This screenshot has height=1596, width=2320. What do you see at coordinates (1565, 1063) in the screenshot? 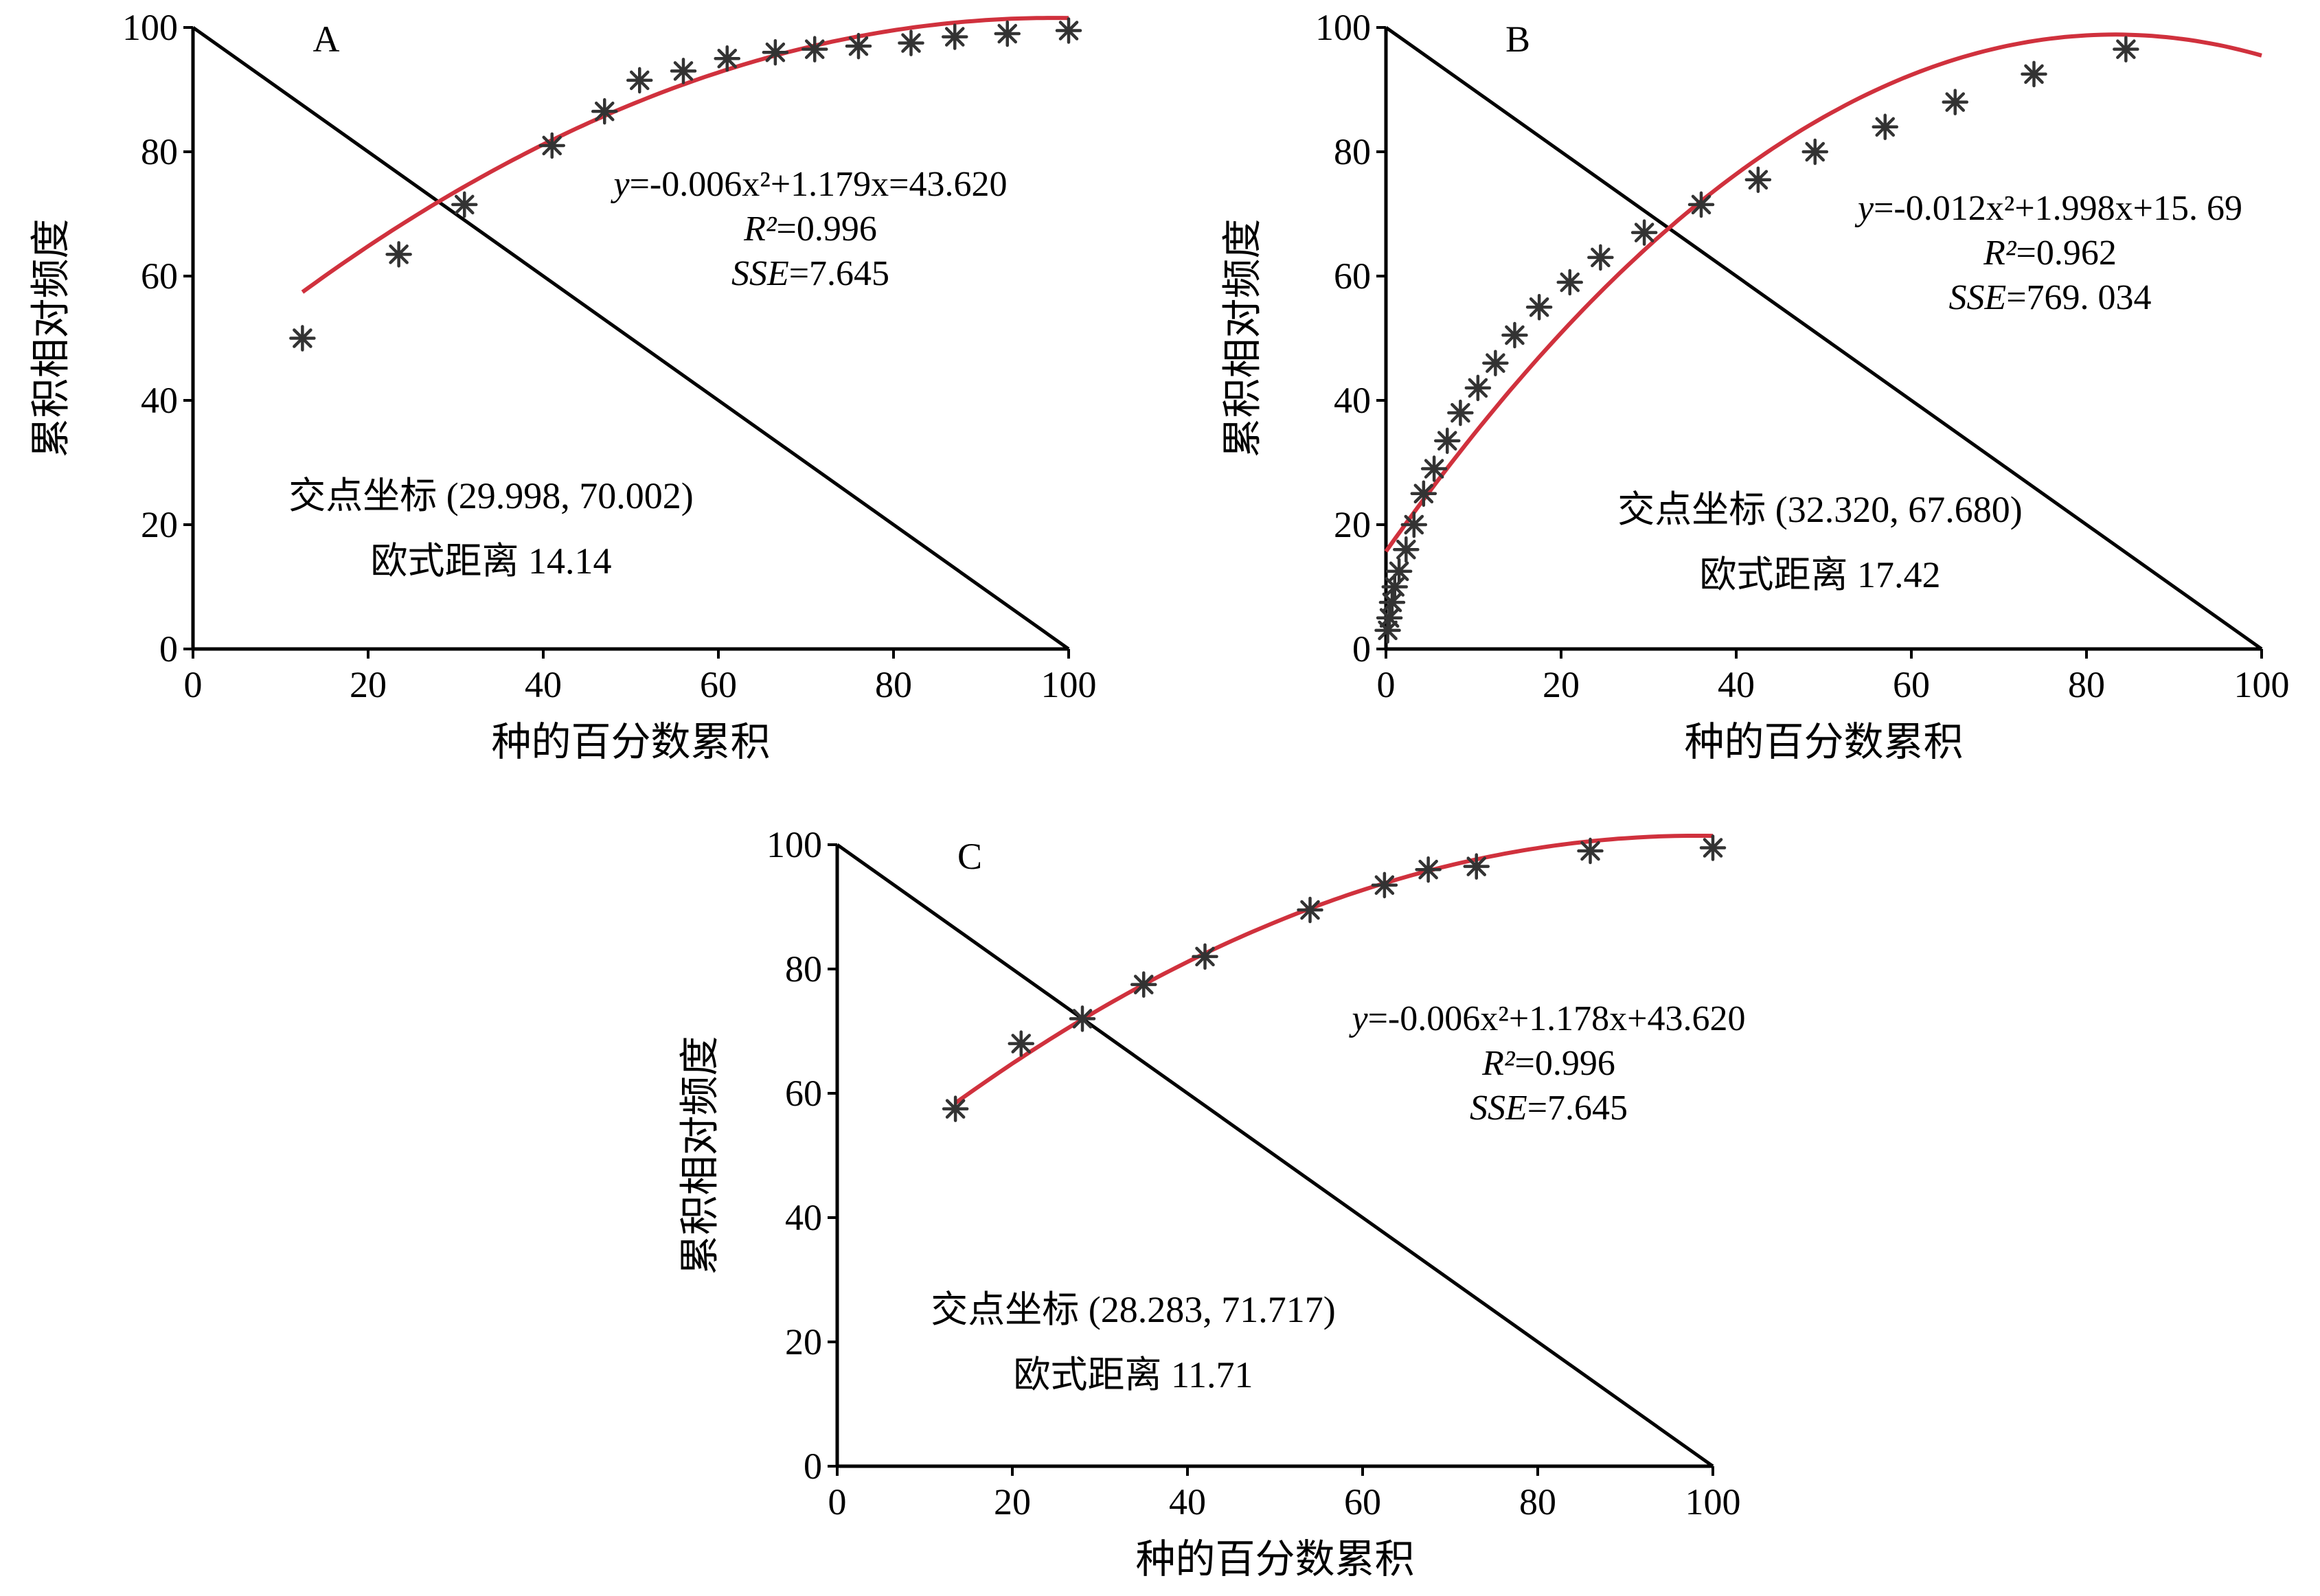
I see `r-squared-value: =0.996` at bounding box center [1565, 1063].